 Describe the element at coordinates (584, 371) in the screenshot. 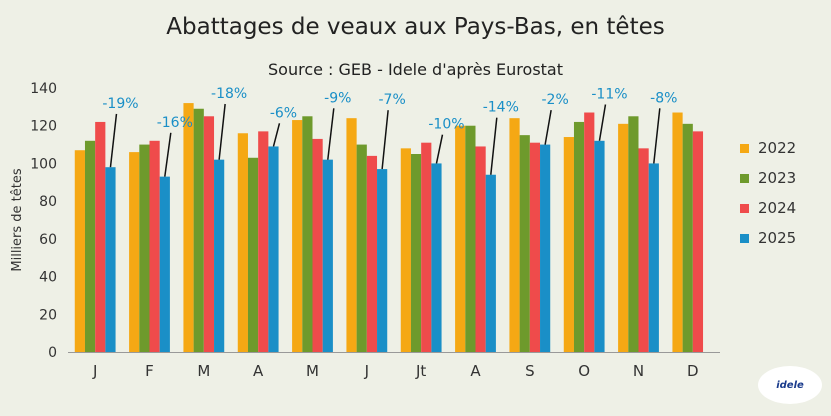

I see `x-tick-label: O` at that location.